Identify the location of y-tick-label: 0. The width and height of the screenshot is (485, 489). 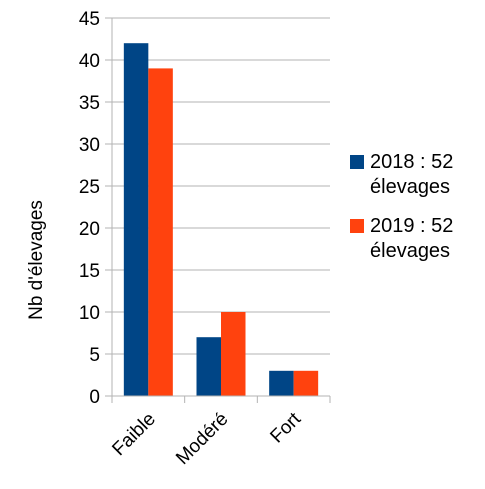
(94, 397).